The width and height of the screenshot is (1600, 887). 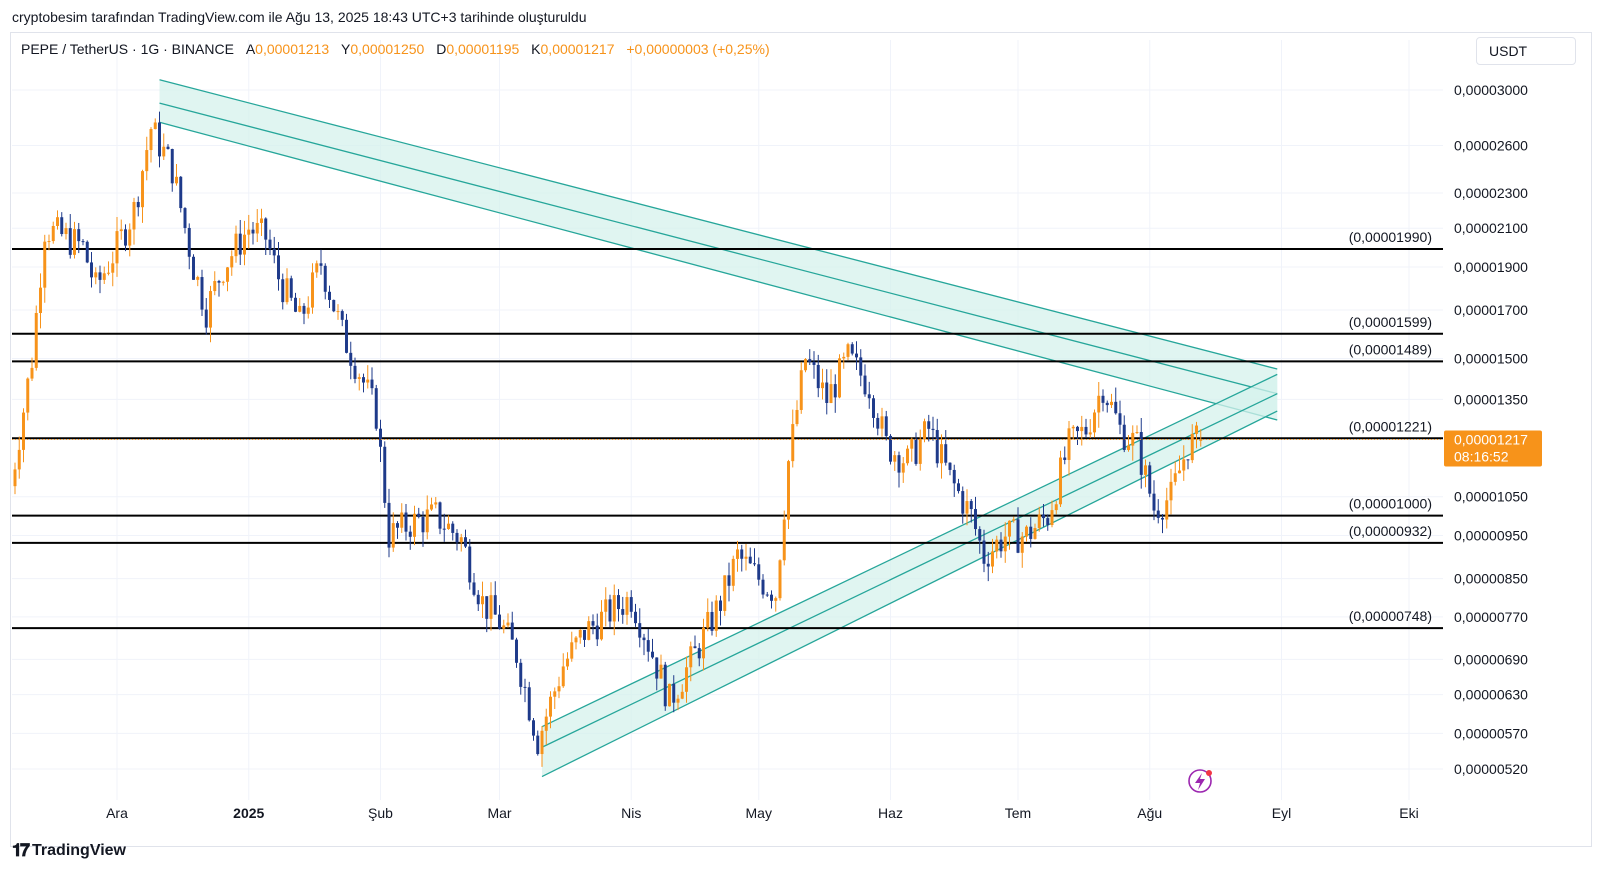 I want to click on brand-name: TradingView, so click(x=79, y=850).